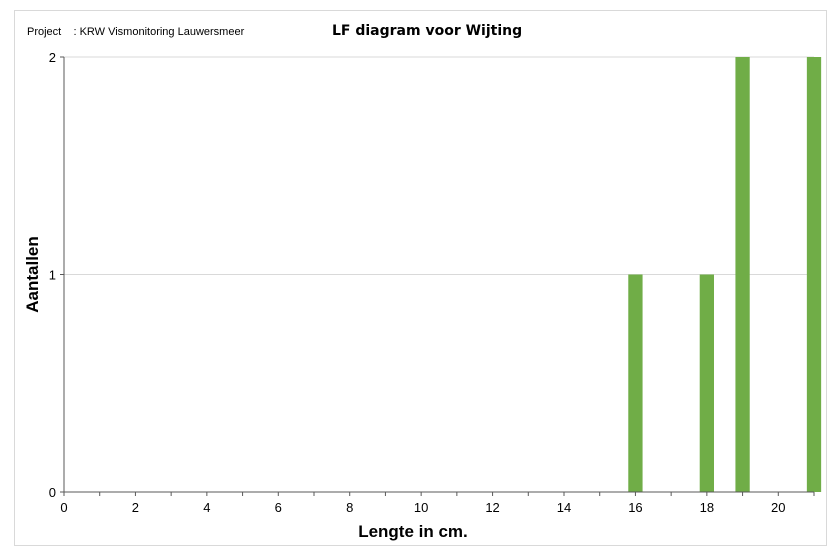 The image size is (828, 547). Describe the element at coordinates (707, 507) in the screenshot. I see `x-tick-label: 18` at that location.